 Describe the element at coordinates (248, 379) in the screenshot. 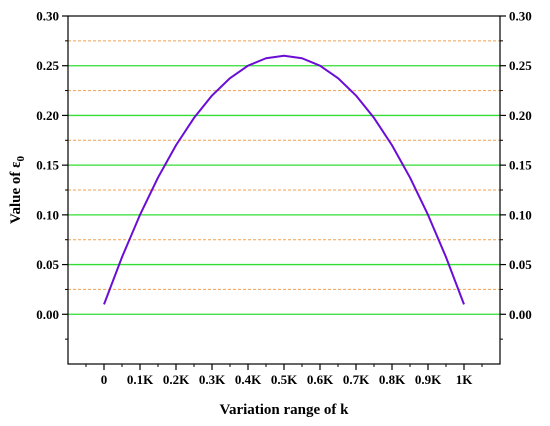

I see `x-tick-label: 0.4K` at that location.